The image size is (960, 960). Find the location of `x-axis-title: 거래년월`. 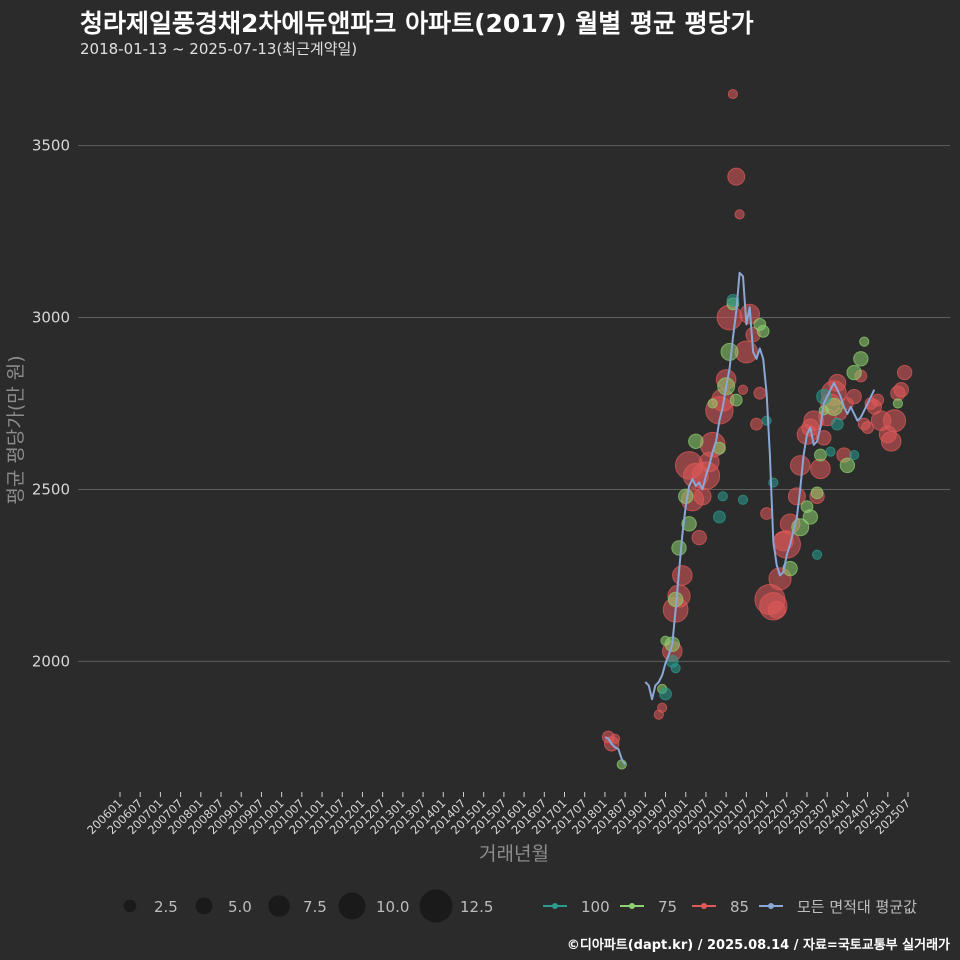

x-axis-title: 거래년월 is located at coordinates (514, 854).